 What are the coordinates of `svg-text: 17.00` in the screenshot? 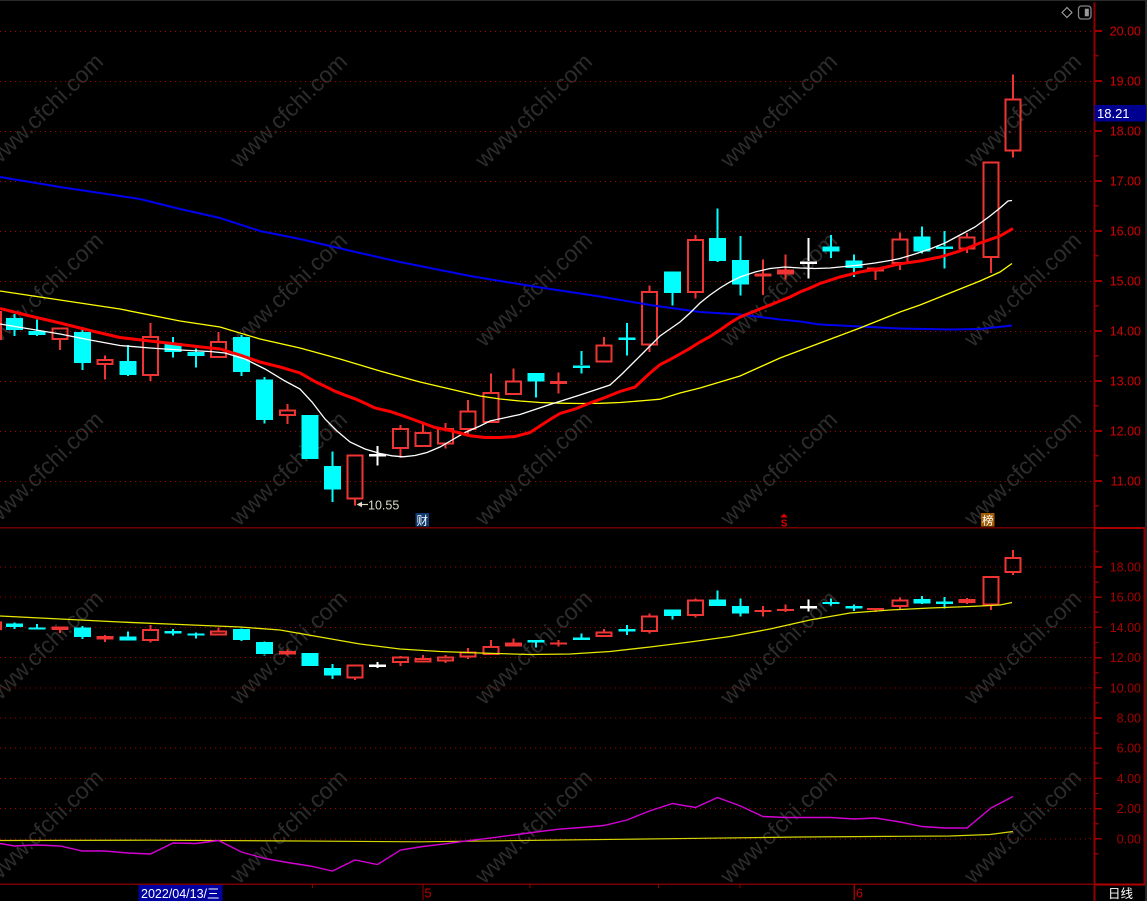 It's located at (1125, 182).